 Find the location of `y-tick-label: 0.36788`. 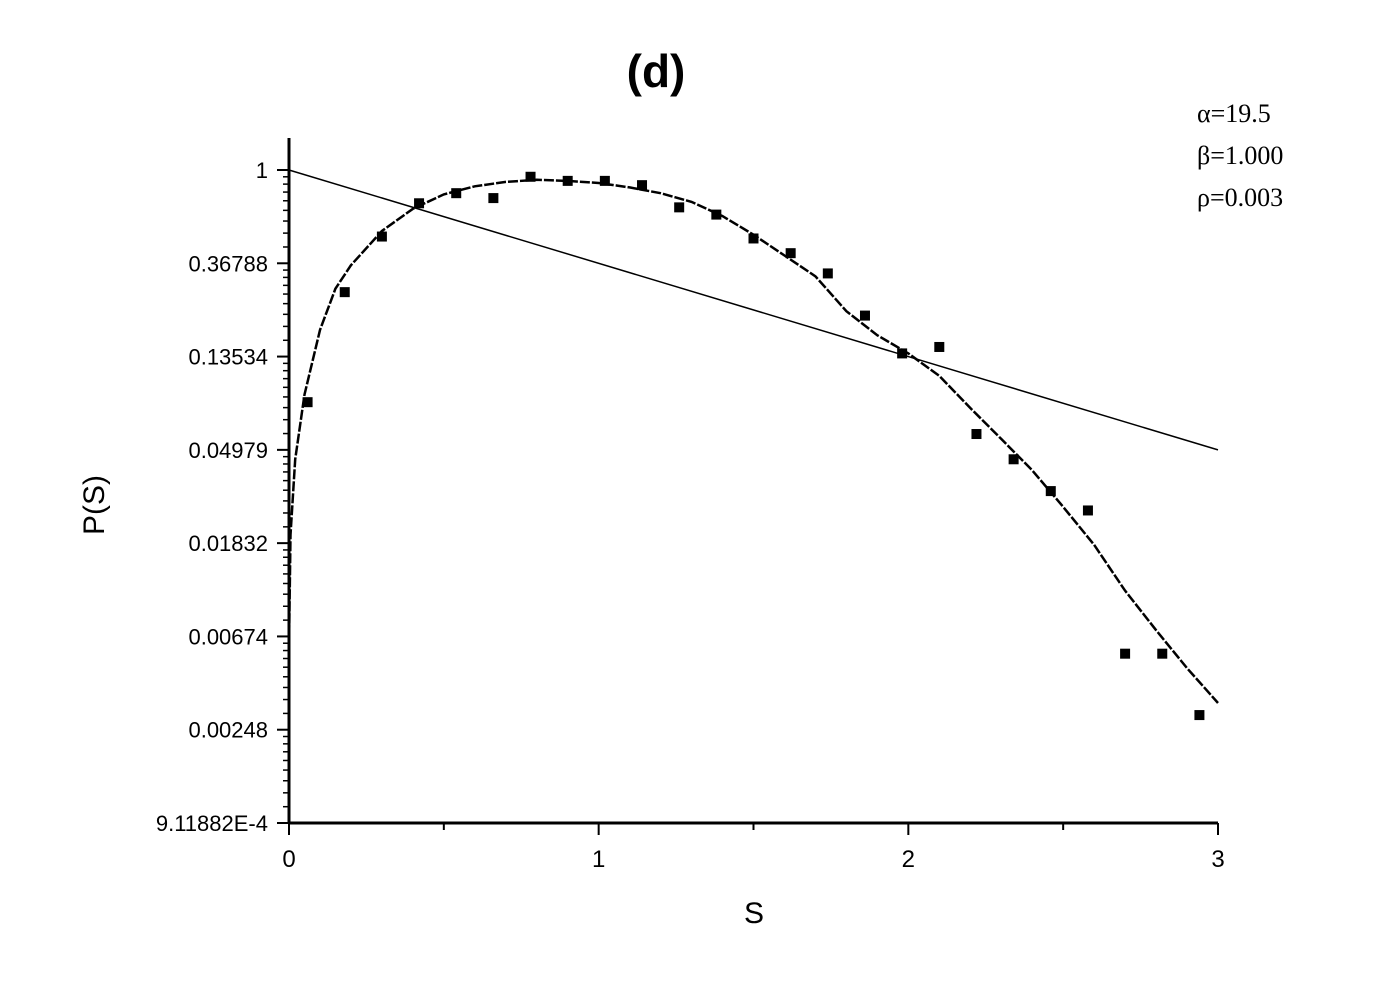

y-tick-label: 0.36788 is located at coordinates (228, 263).